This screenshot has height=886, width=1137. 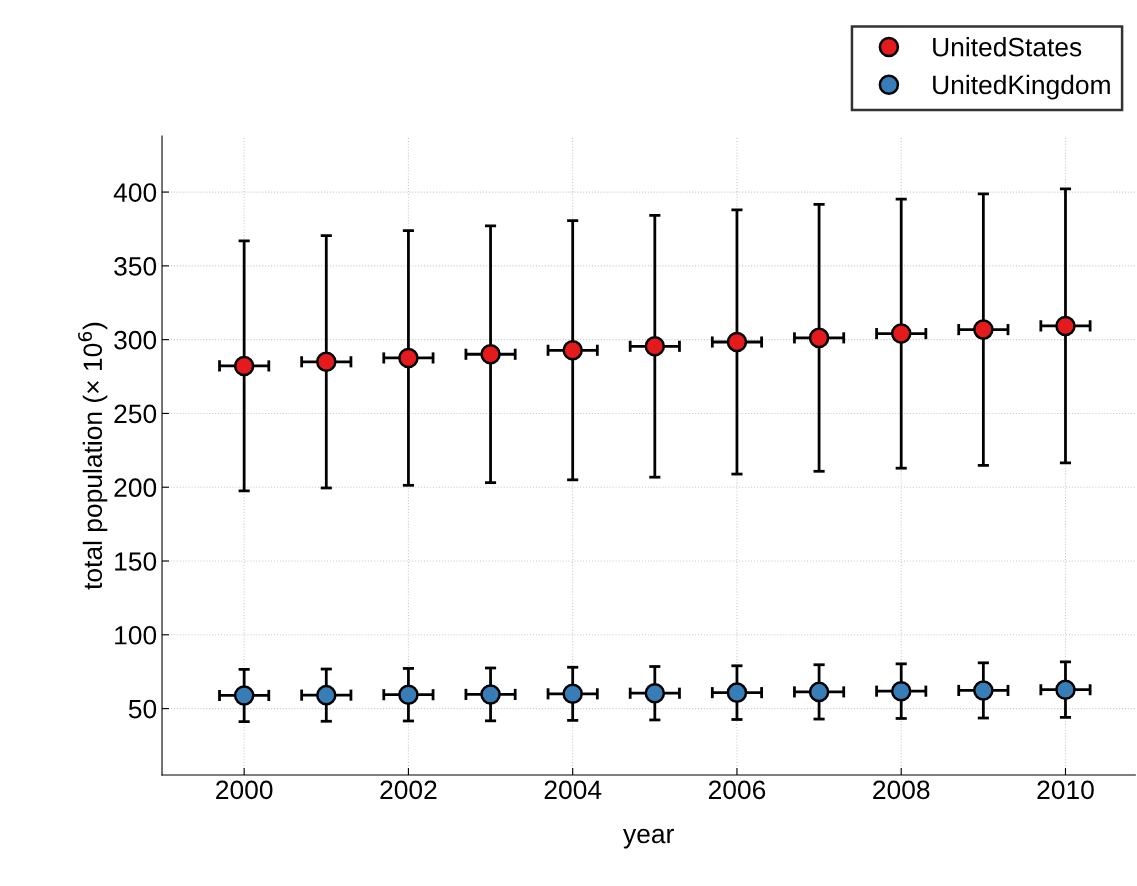 What do you see at coordinates (135, 266) in the screenshot?
I see `y-tick-label: 350` at bounding box center [135, 266].